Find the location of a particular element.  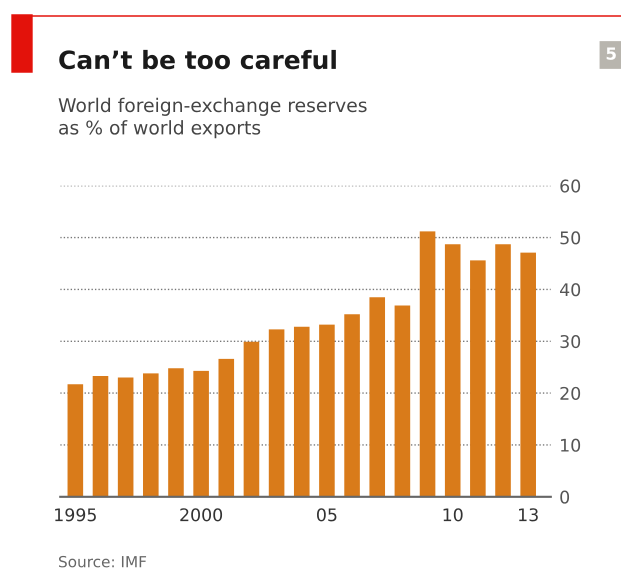

x-tick-label: 05 is located at coordinates (326, 515).